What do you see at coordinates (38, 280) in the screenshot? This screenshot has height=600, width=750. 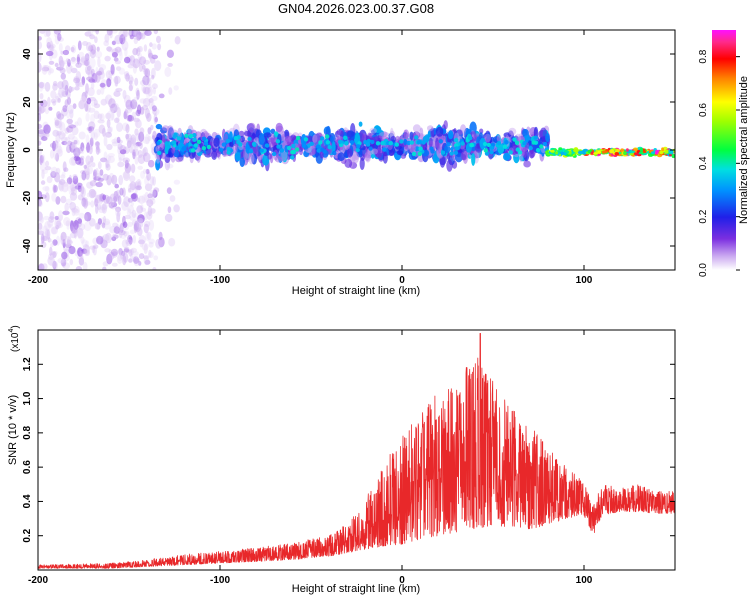 I see `x-tick-label: -200` at bounding box center [38, 280].